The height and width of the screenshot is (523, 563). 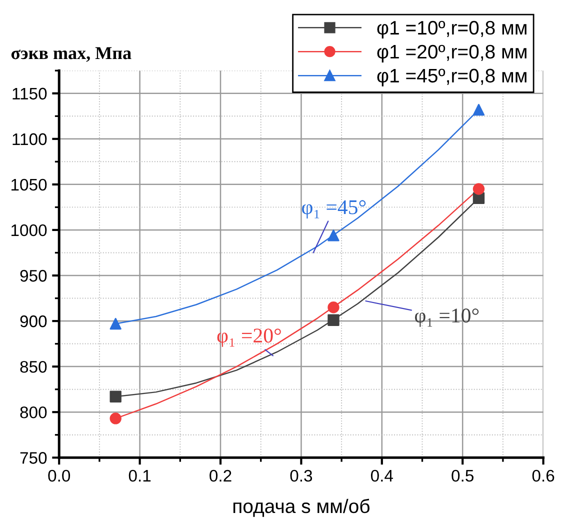 I want to click on y-tick-label: 950, so click(x=33, y=276).